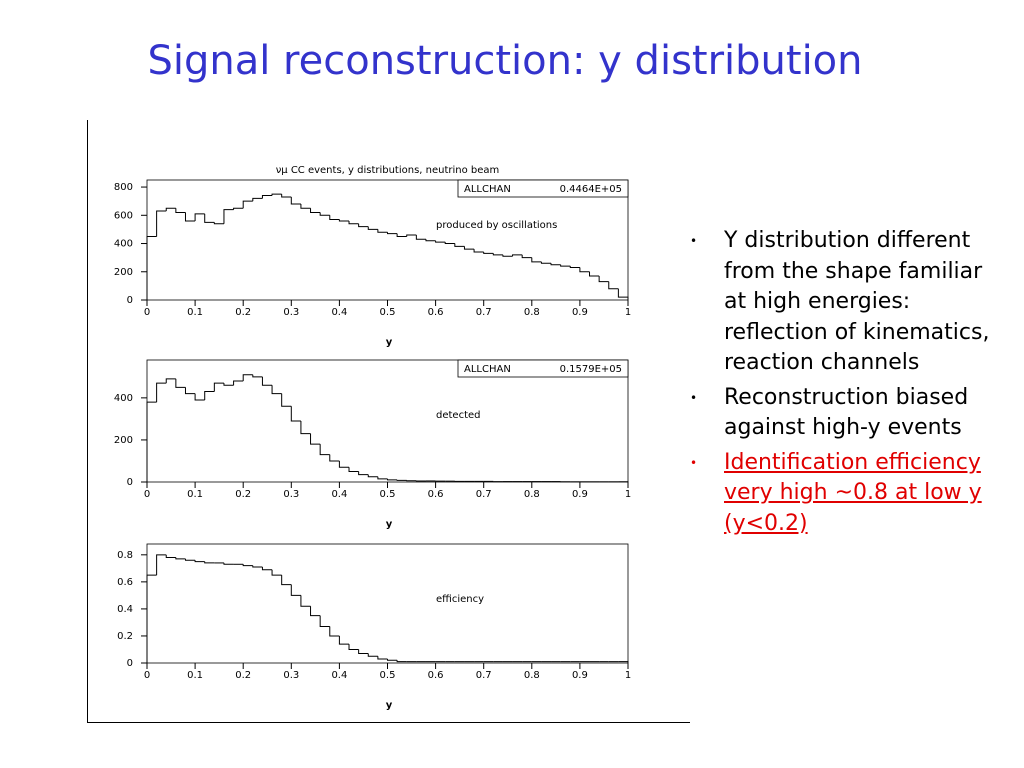  I want to click on x-tick-label: 0.8, so click(532, 494).